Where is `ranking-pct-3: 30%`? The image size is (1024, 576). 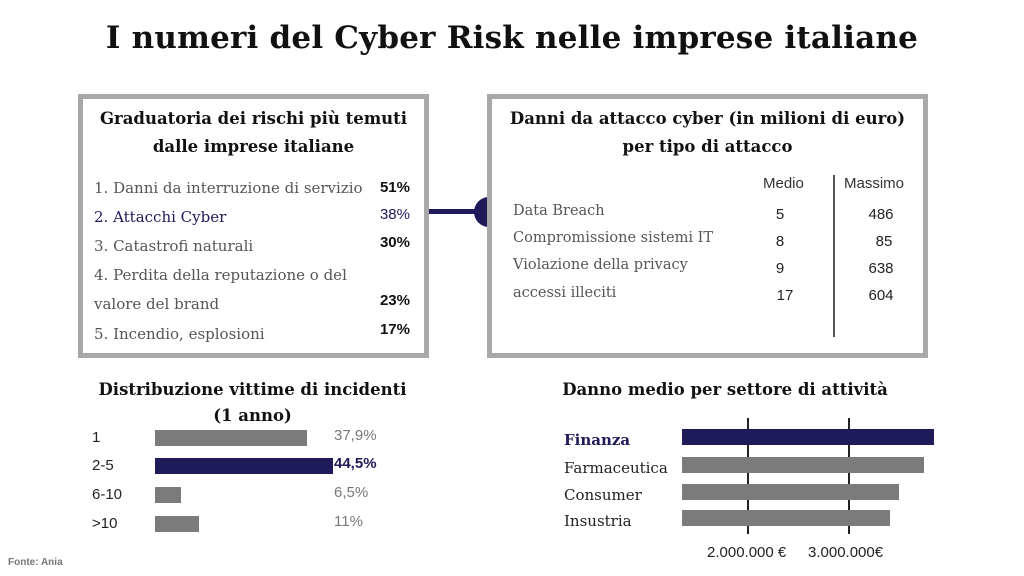 ranking-pct-3: 30% is located at coordinates (394, 242).